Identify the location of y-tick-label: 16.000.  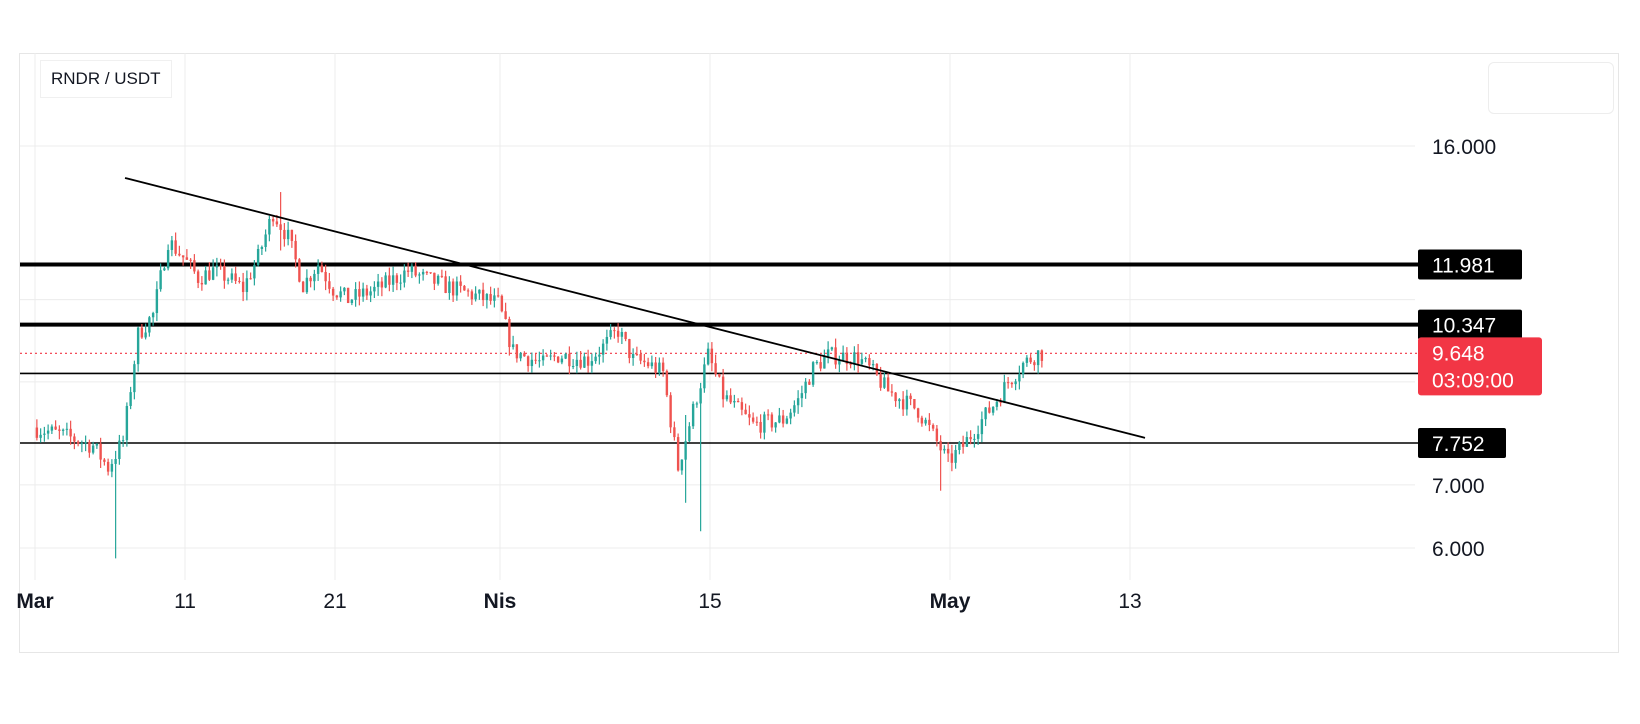
(1464, 147).